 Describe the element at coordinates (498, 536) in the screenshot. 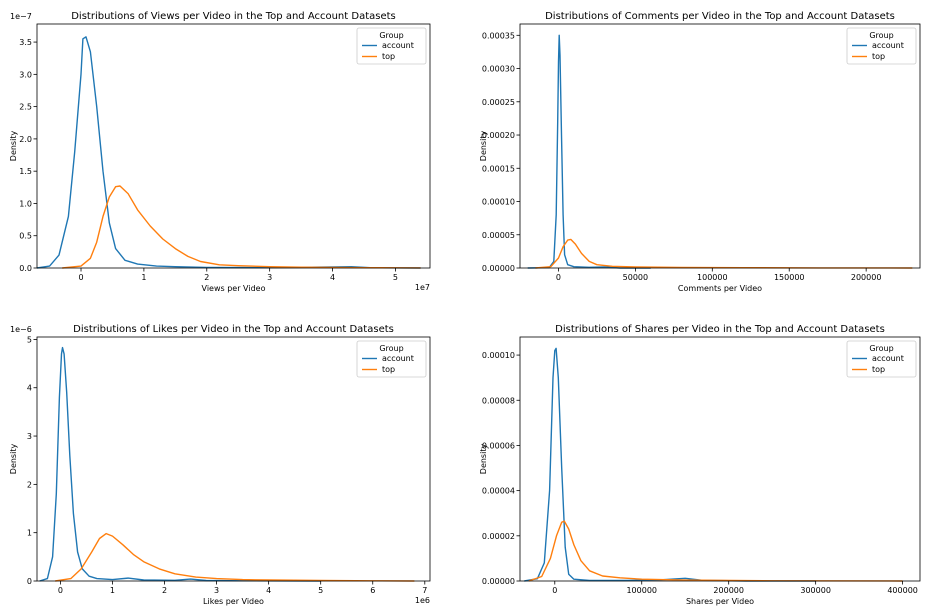

I see `y-tick-label: 0.00002` at that location.